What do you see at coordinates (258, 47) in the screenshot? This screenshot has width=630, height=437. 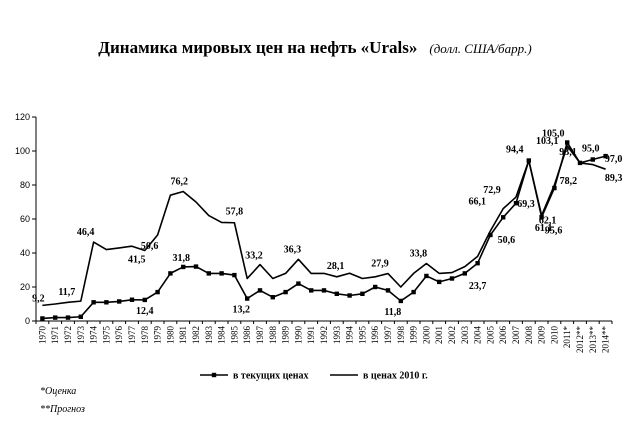 I see `chart-title: Динамика мировых цен на нефть «Urals»` at bounding box center [258, 47].